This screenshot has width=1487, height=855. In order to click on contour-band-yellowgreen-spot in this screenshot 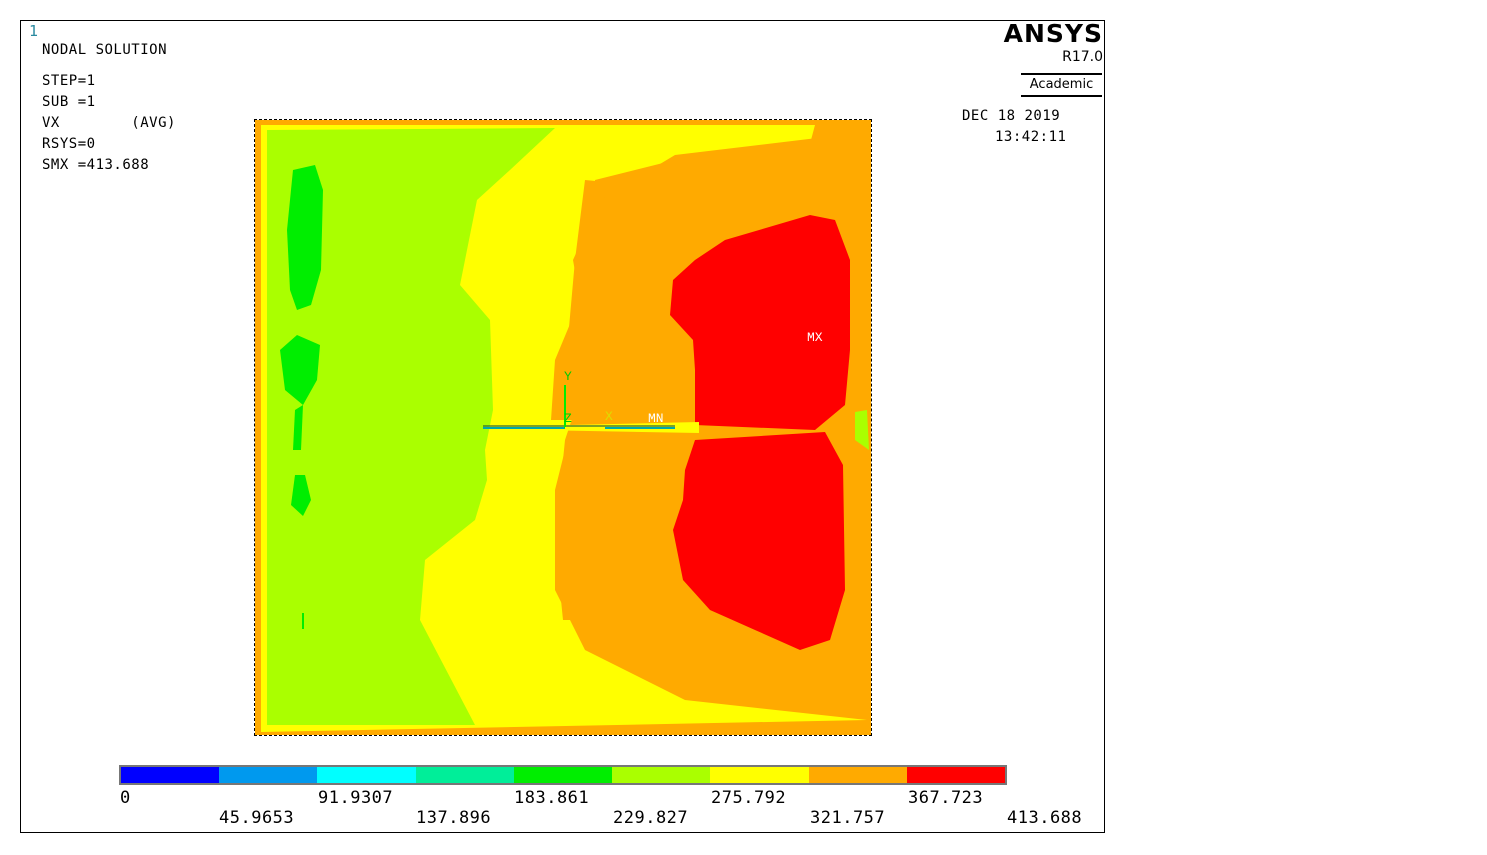, I will do `click(862, 430)`.